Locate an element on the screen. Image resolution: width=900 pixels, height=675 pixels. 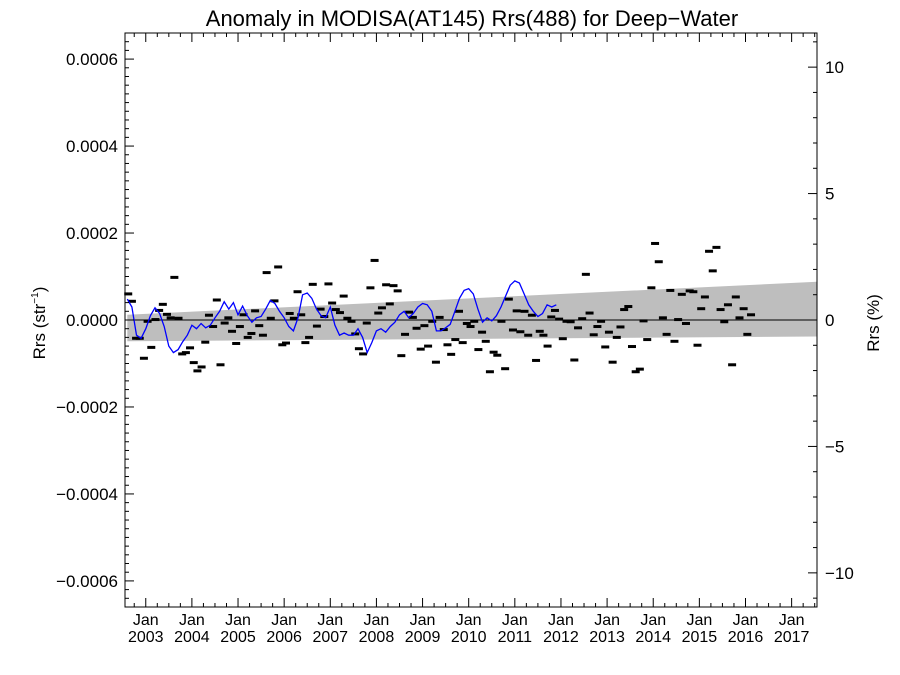
x-tick-year-label: 2009 is located at coordinates (423, 637).